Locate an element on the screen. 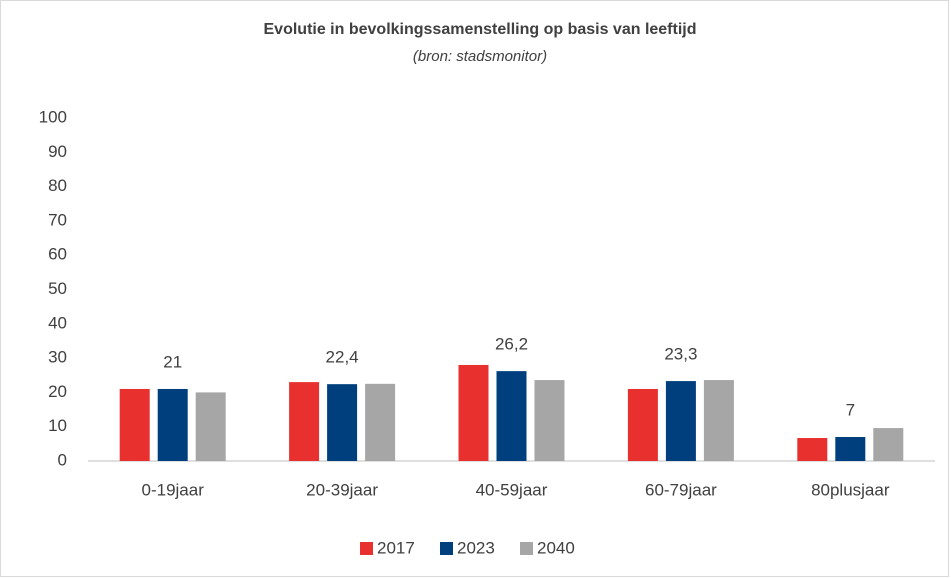 Image resolution: width=951 pixels, height=578 pixels. x-tick-label: 0-19jaar is located at coordinates (173, 489).